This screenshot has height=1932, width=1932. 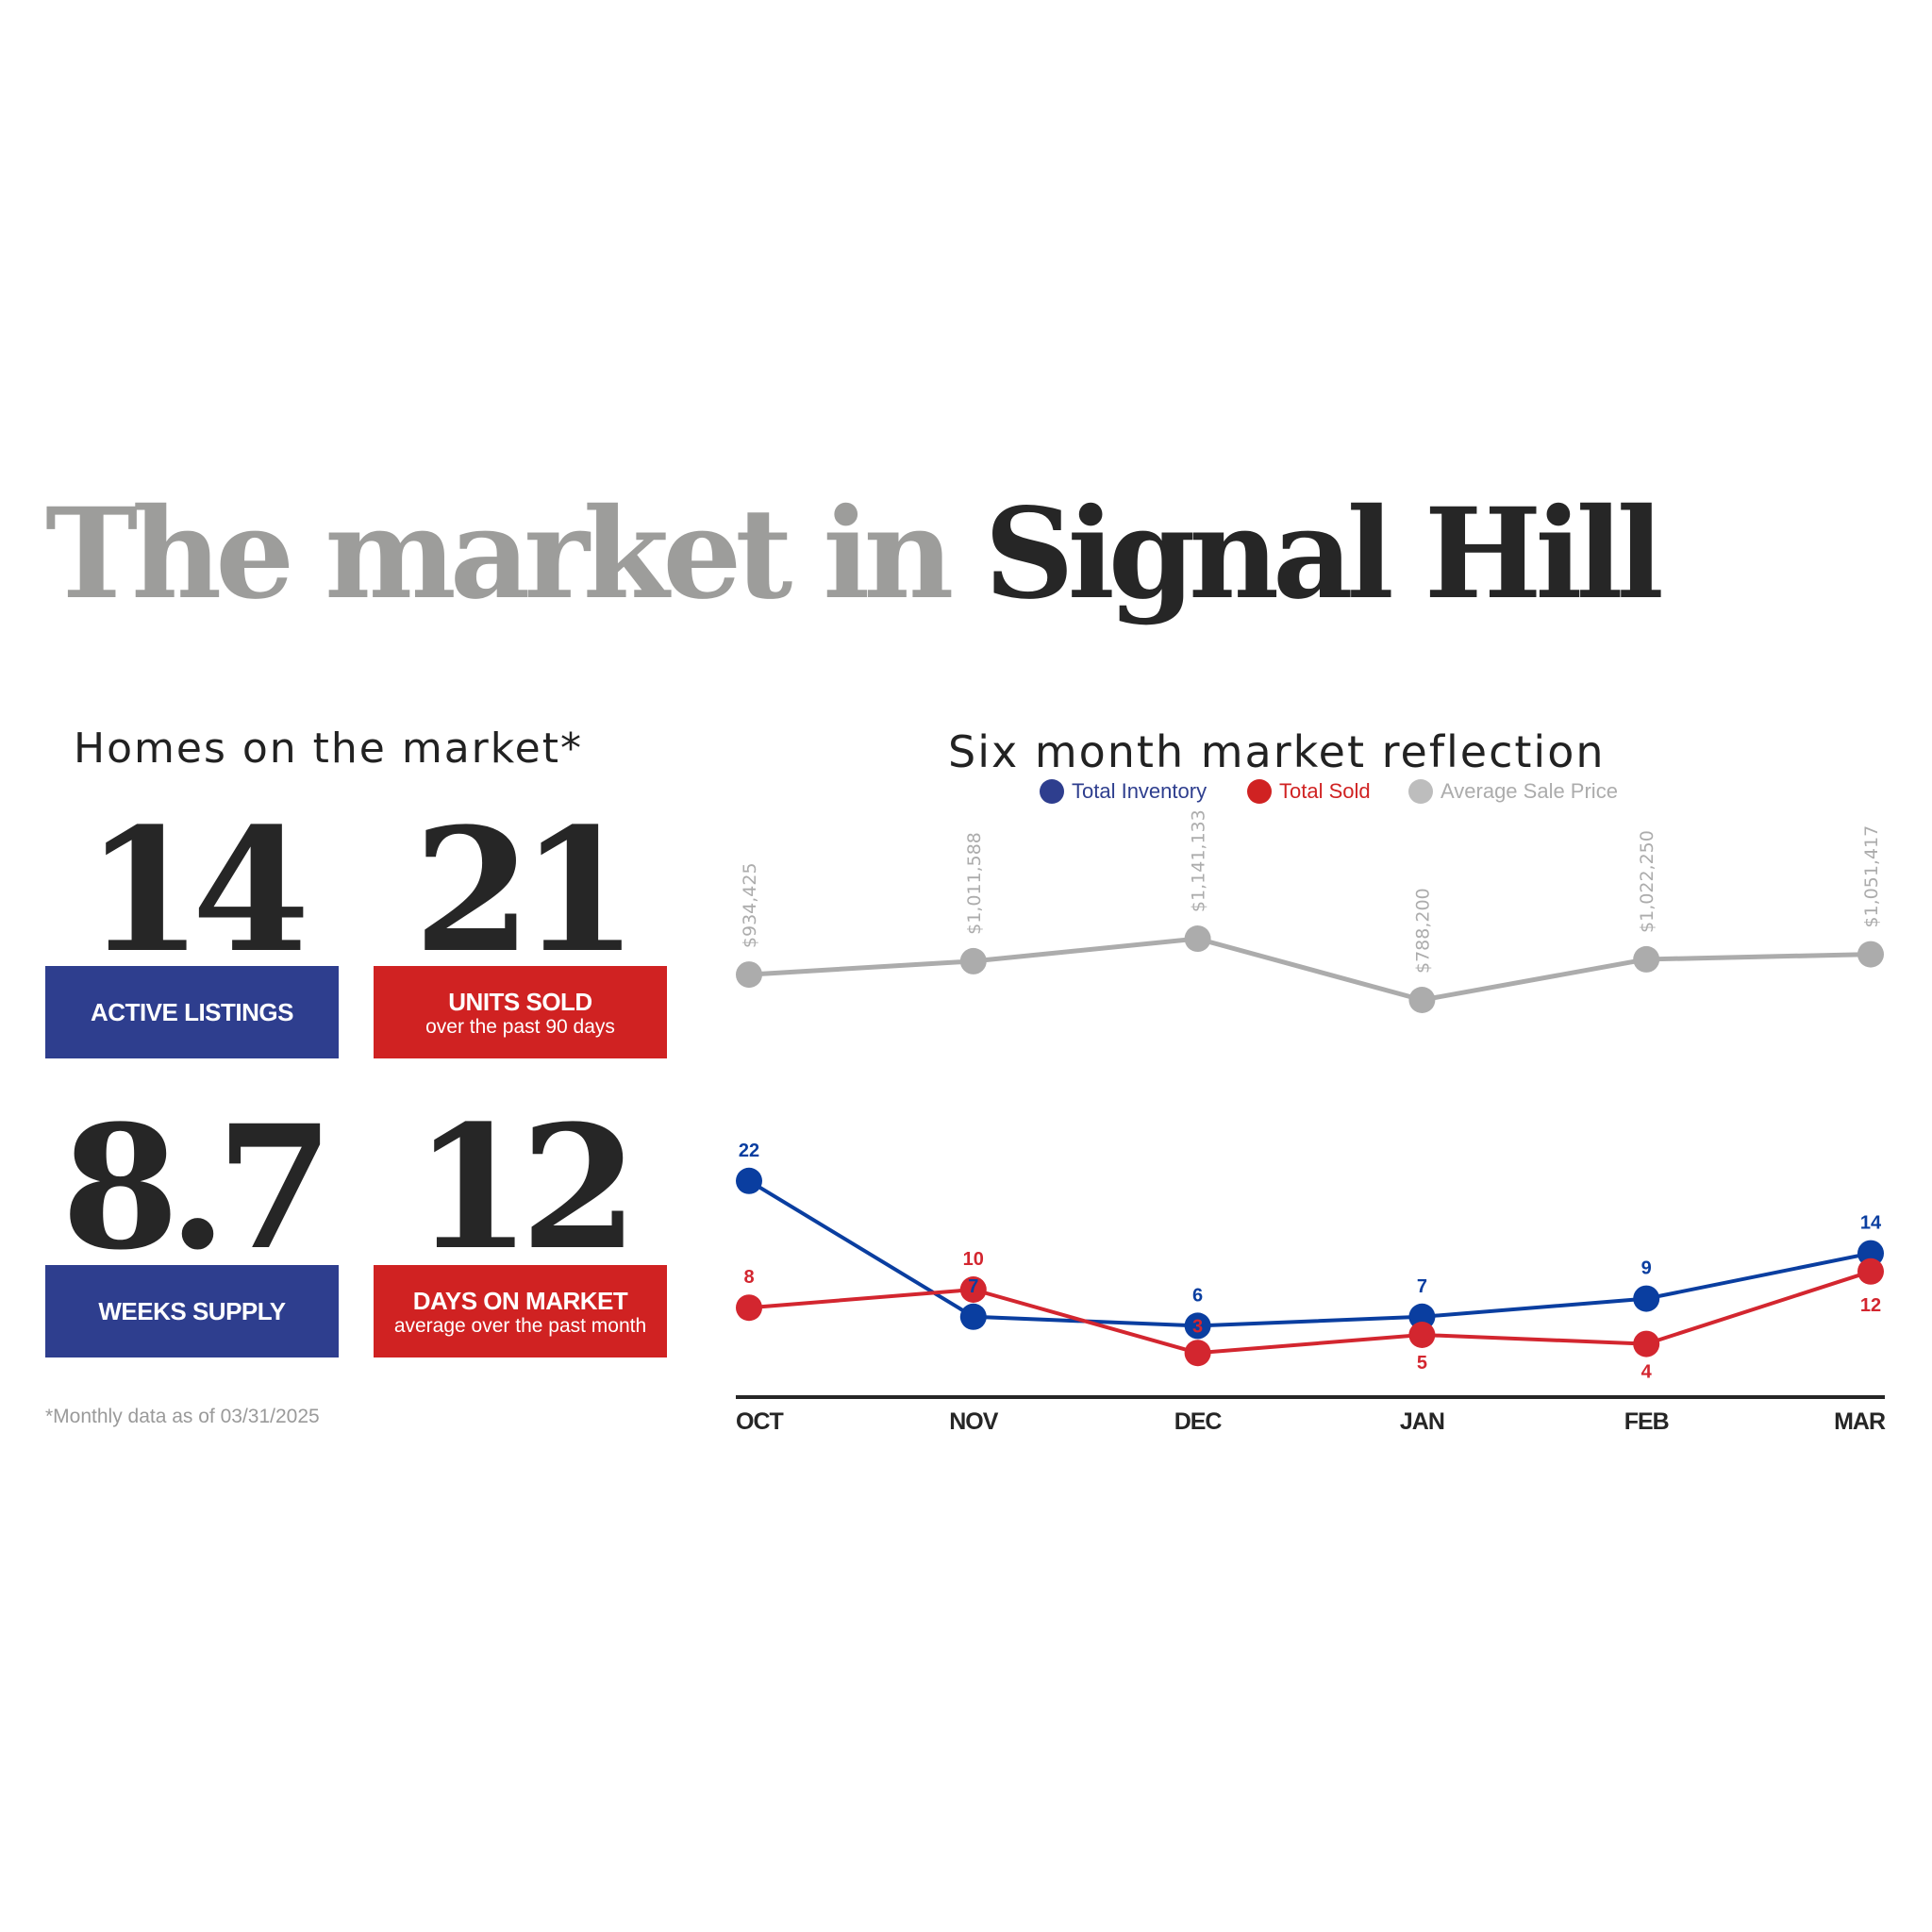 What do you see at coordinates (526, 1189) in the screenshot?
I see `stat-value-days-on-market: 12` at bounding box center [526, 1189].